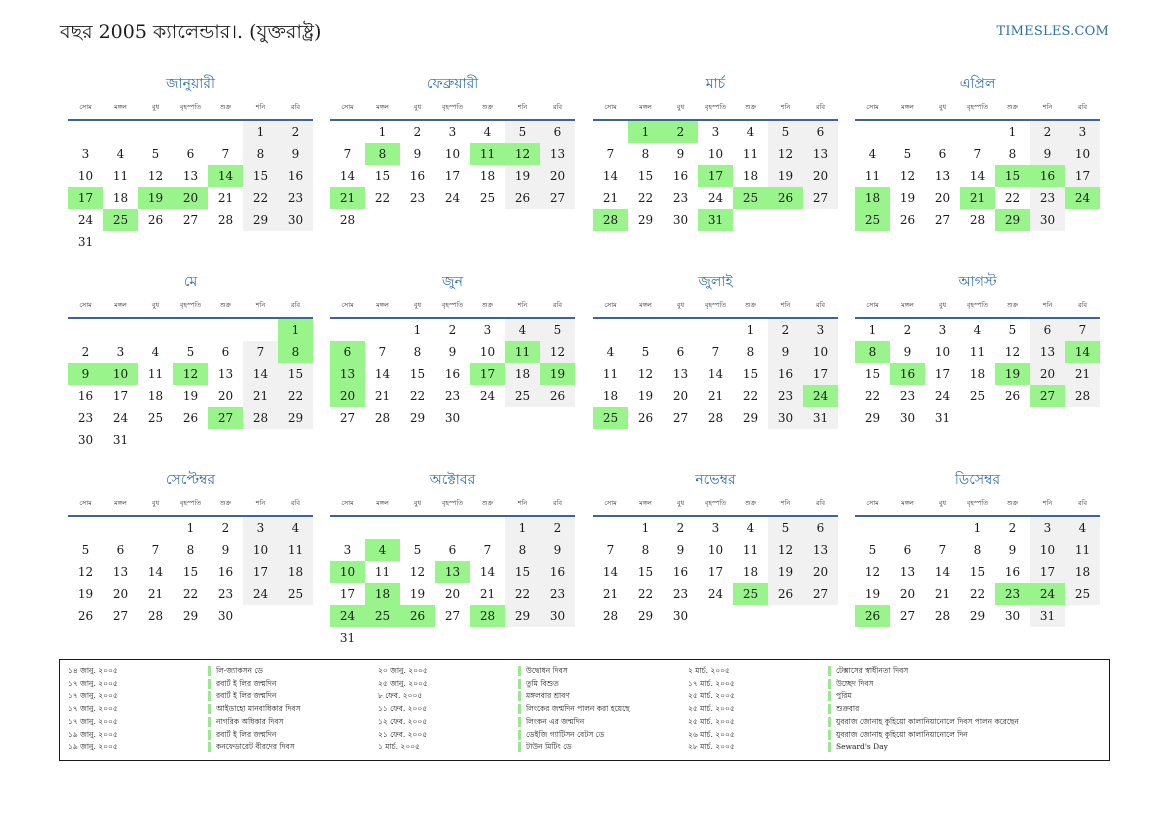 The width and height of the screenshot is (1169, 827). I want to click on holiday-day-cell: 21, so click(977, 198).